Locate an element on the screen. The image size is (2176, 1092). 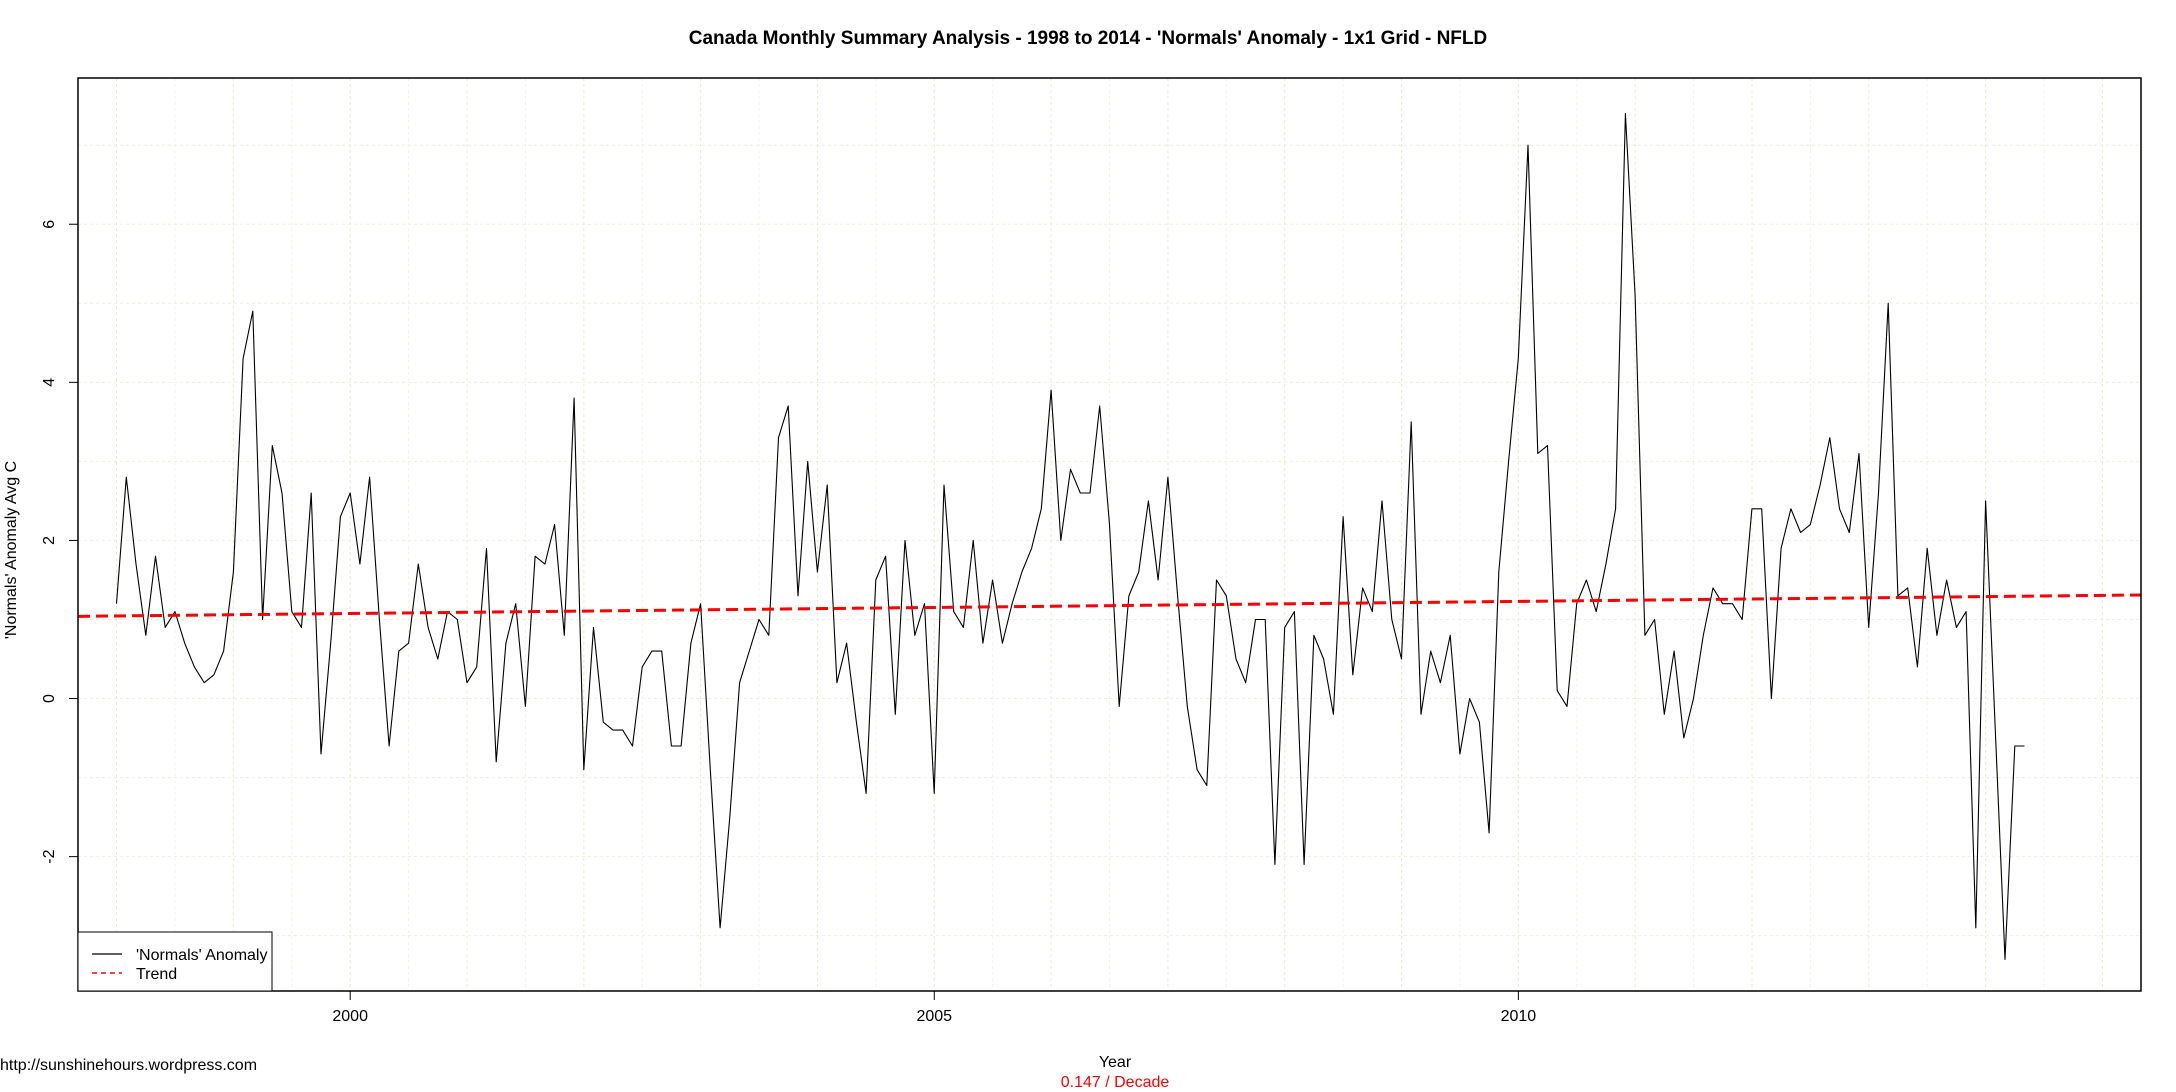
y-tick-label: 6 is located at coordinates (49, 224).